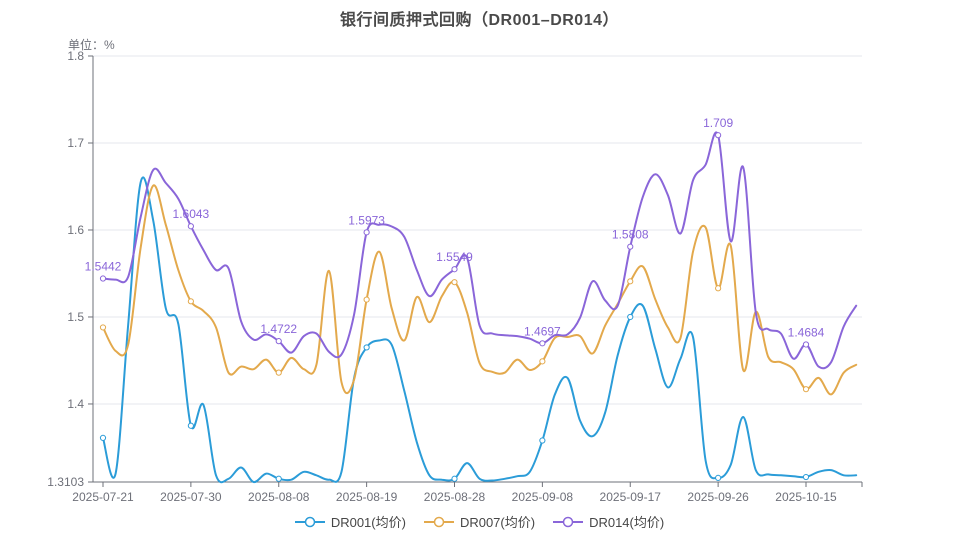 The height and width of the screenshot is (544, 959). I want to click on x-axis-label: 2025-07-30, so click(191, 497).